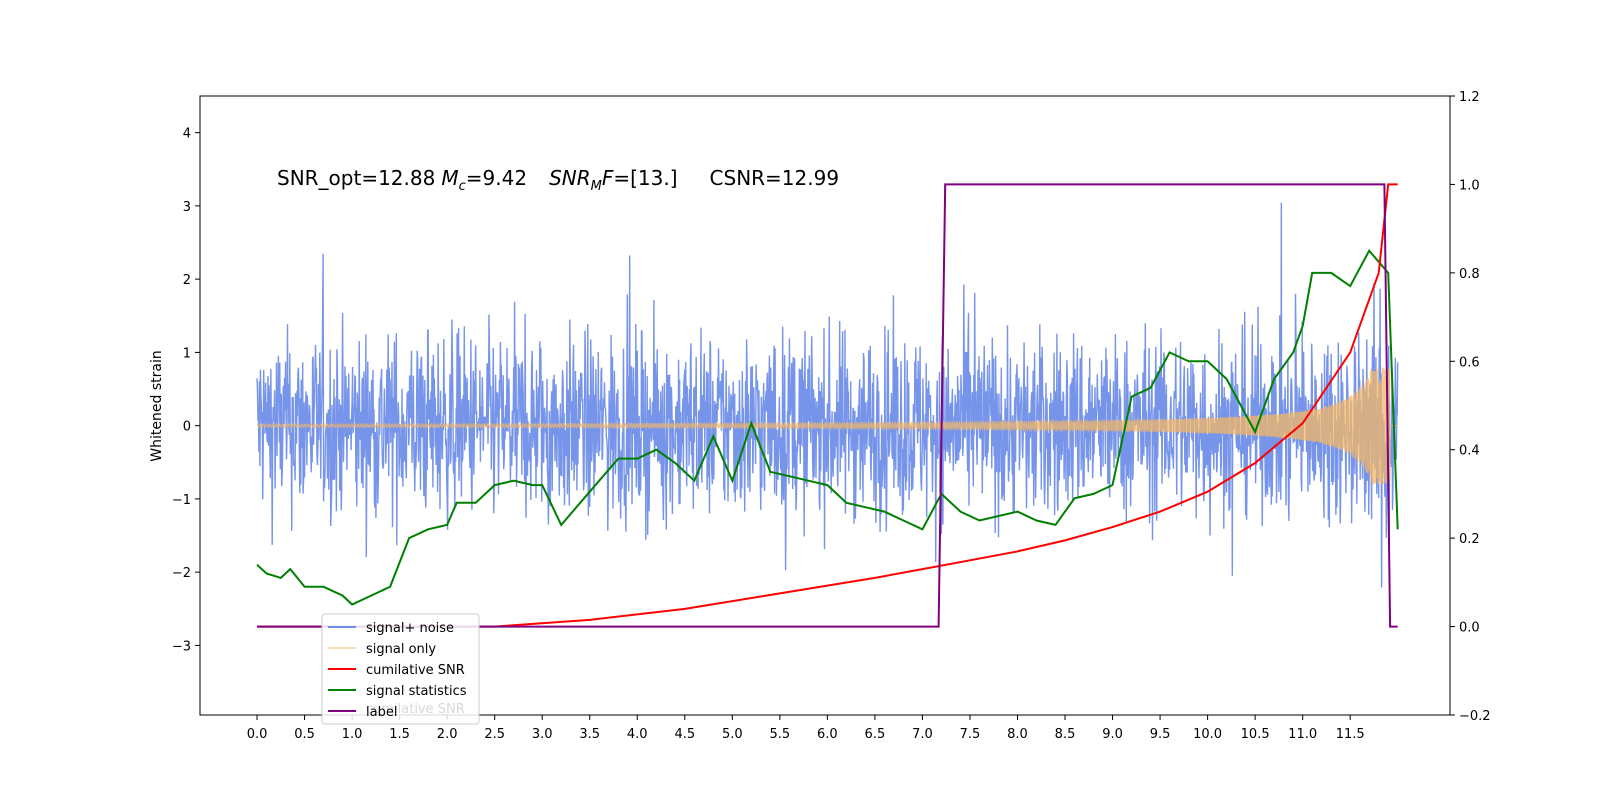 This screenshot has height=800, width=1600. What do you see at coordinates (1469, 451) in the screenshot?
I see `y2-tick-label: 0.4` at bounding box center [1469, 451].